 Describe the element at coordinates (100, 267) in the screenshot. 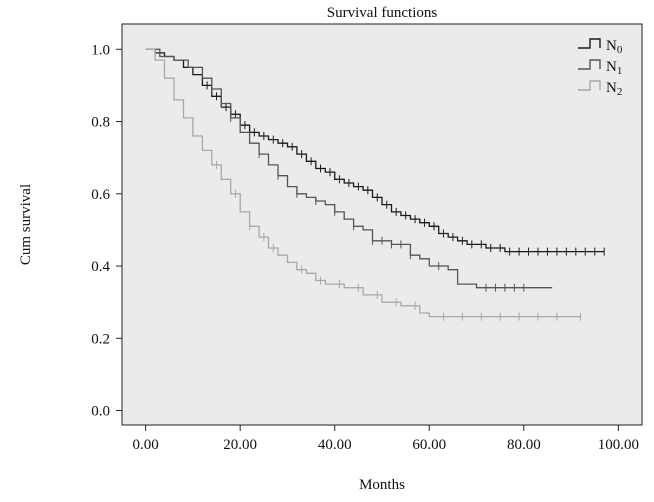

I see `y-tick-label: 0.4` at that location.